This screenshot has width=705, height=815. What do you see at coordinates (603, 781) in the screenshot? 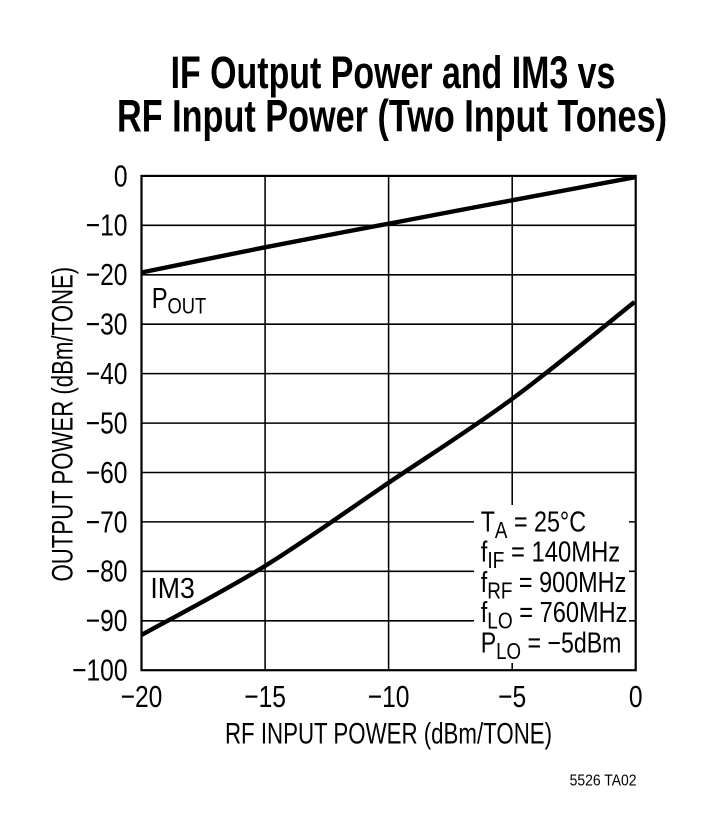
I see `svg-text: 5526 TA02` at bounding box center [603, 781].